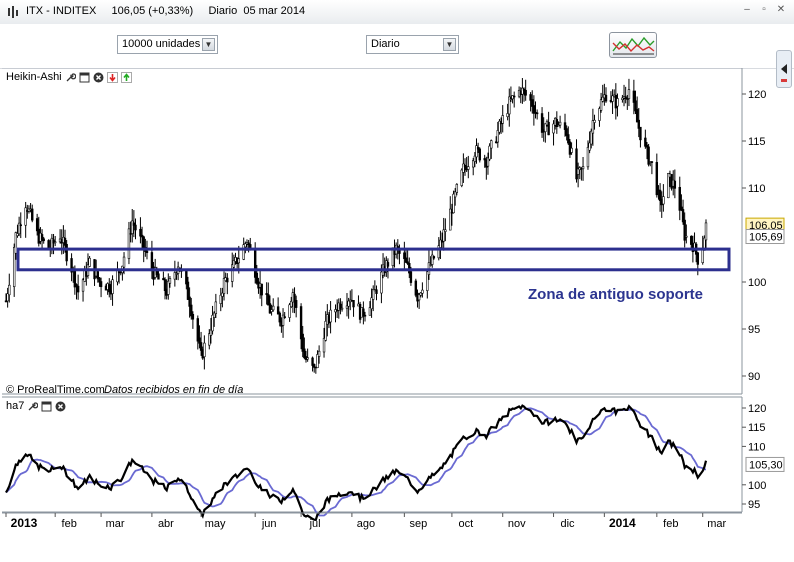 The height and width of the screenshot is (562, 794). I want to click on window-controls: – ▫ ✕, so click(764, 10).